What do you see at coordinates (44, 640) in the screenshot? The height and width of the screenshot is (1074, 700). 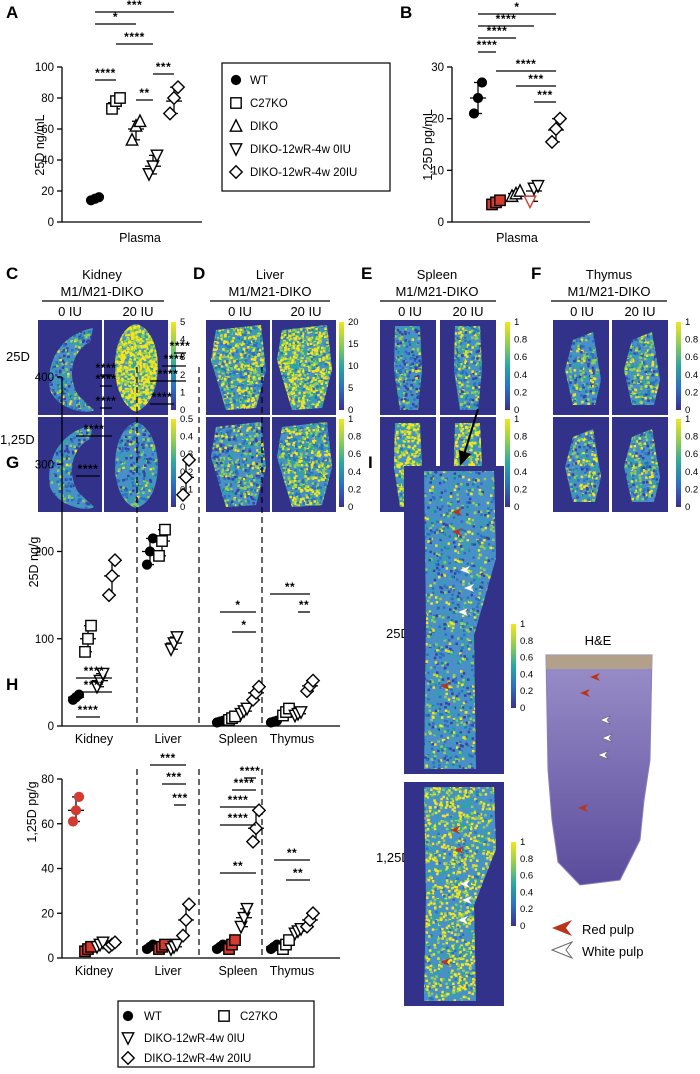 I see `chart-g-ytick: 100` at bounding box center [44, 640].